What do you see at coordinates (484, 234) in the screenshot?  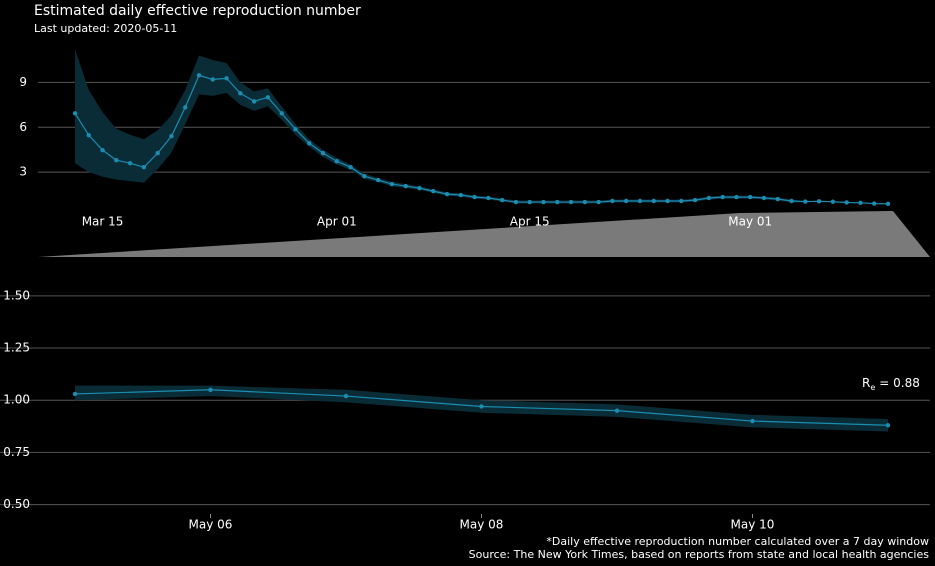 I see `zoom-connector` at bounding box center [484, 234].